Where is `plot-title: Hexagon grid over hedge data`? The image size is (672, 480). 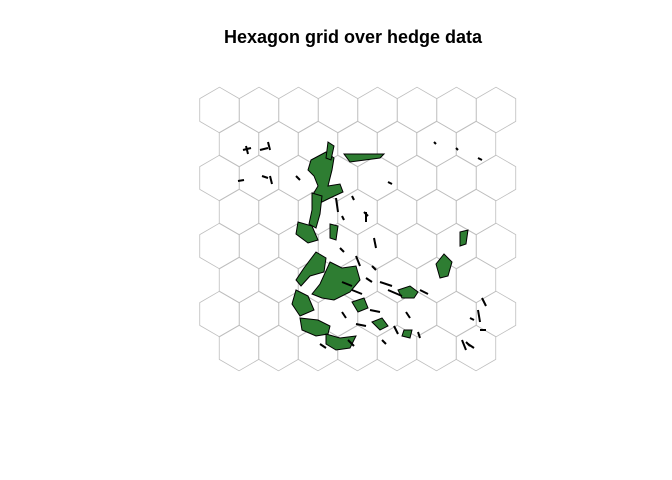 plot-title: Hexagon grid over hedge data is located at coordinates (353, 37).